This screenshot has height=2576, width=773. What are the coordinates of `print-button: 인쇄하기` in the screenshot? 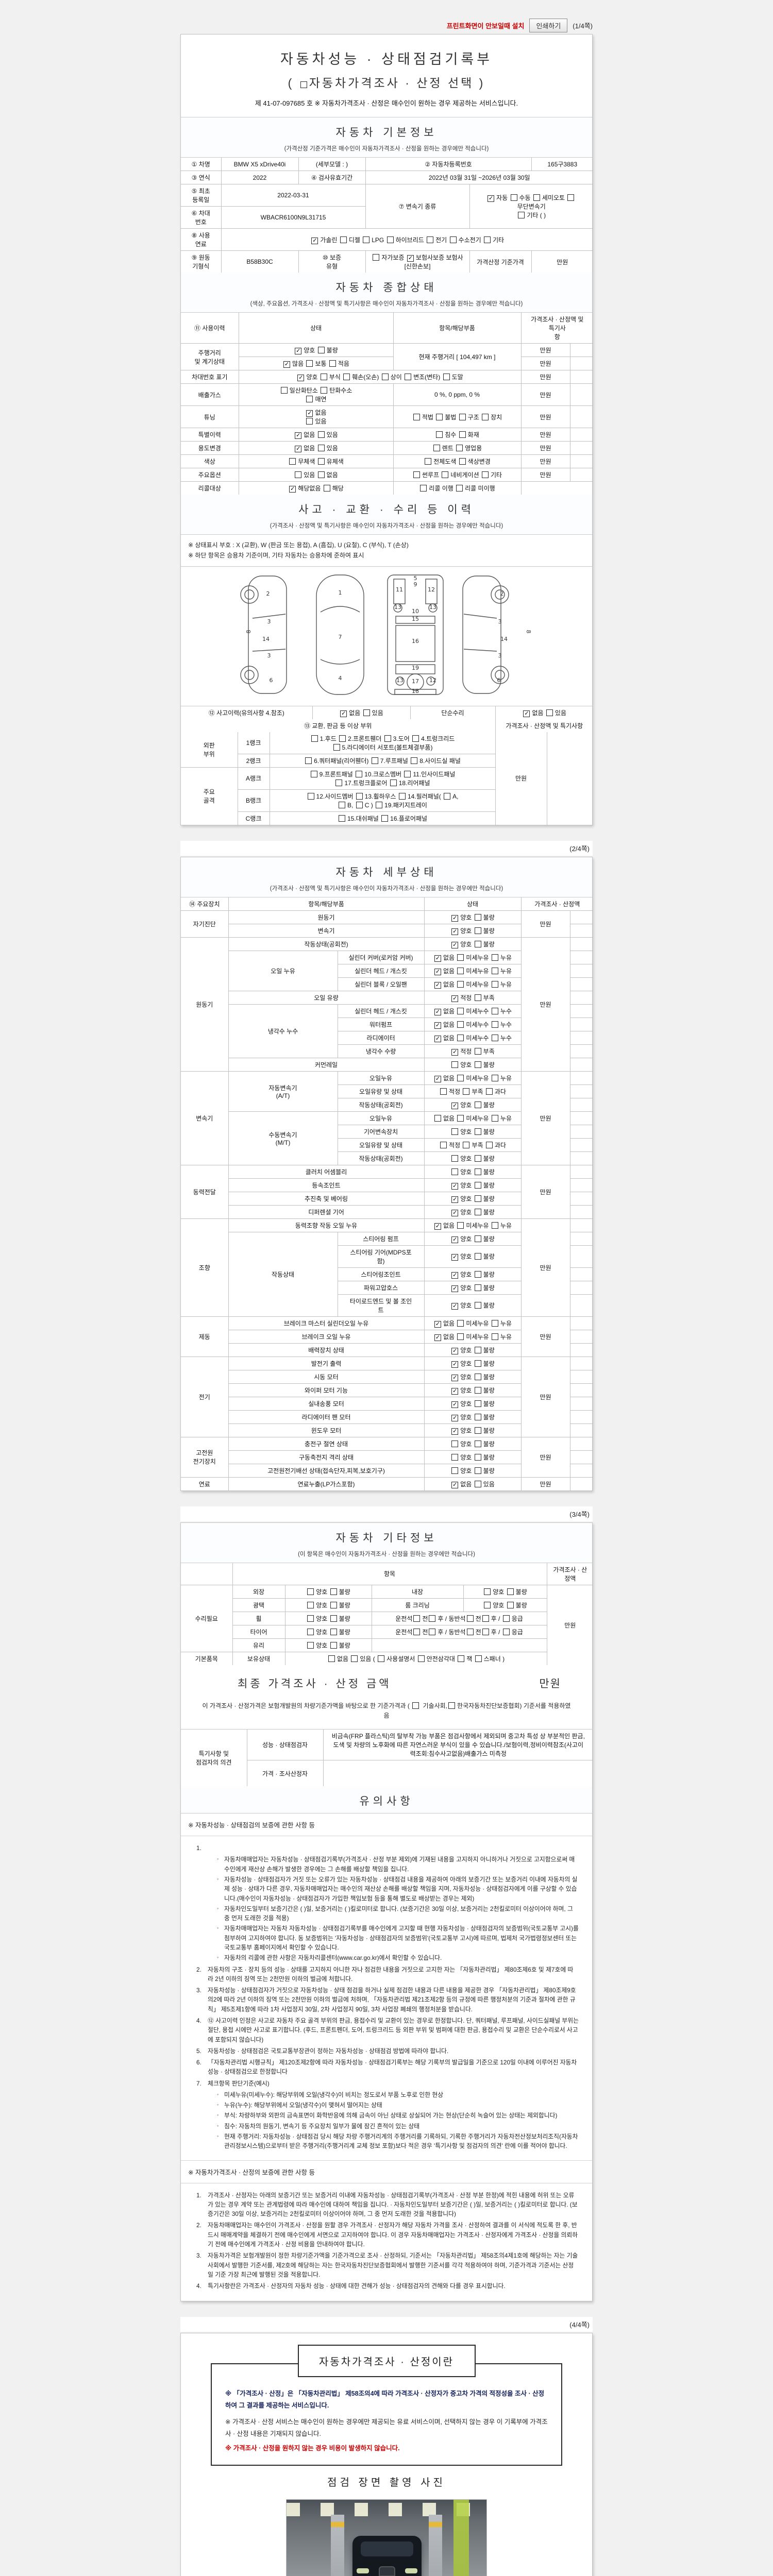 It's located at (548, 25).